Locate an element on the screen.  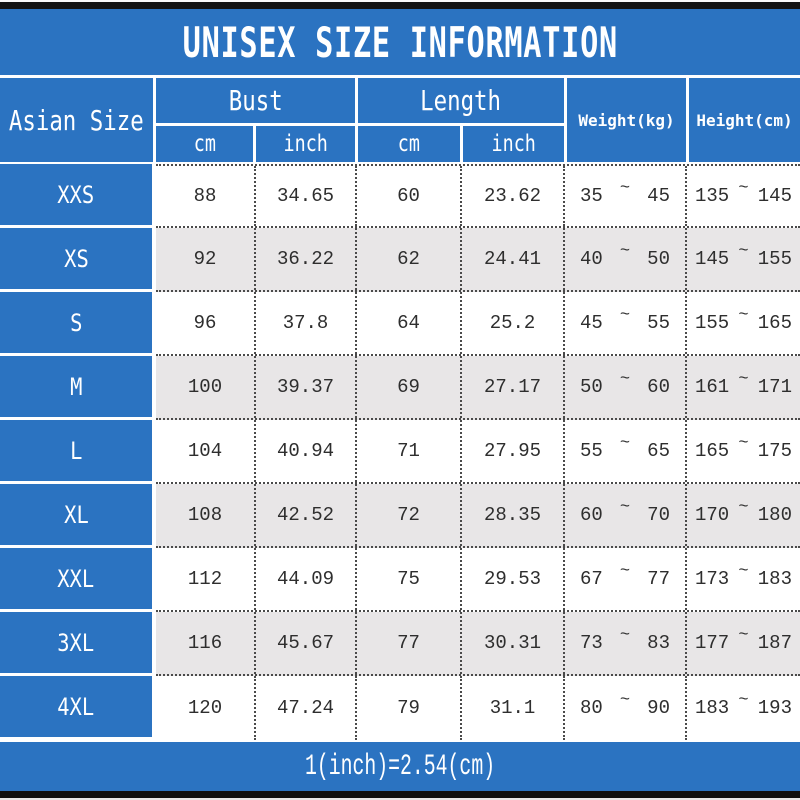
height-min-value: 173 is located at coordinates (712, 579).